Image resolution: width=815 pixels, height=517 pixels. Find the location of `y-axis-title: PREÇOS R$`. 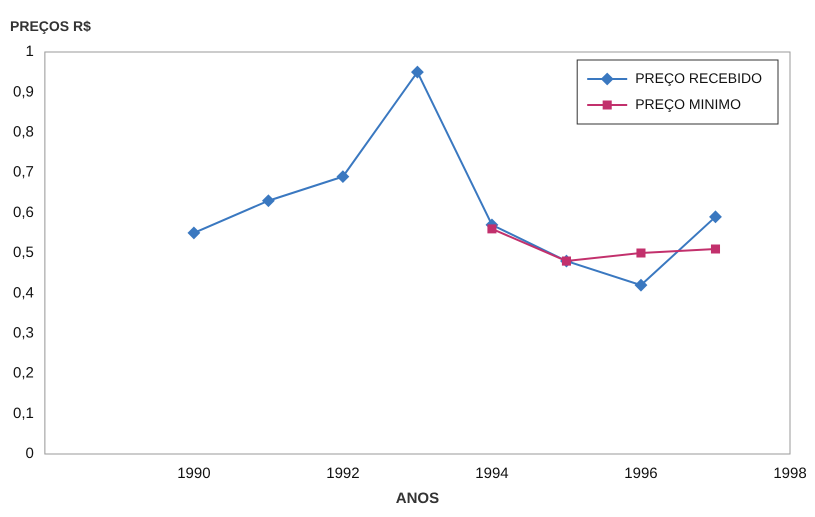

y-axis-title: PREÇOS R$ is located at coordinates (50, 26).